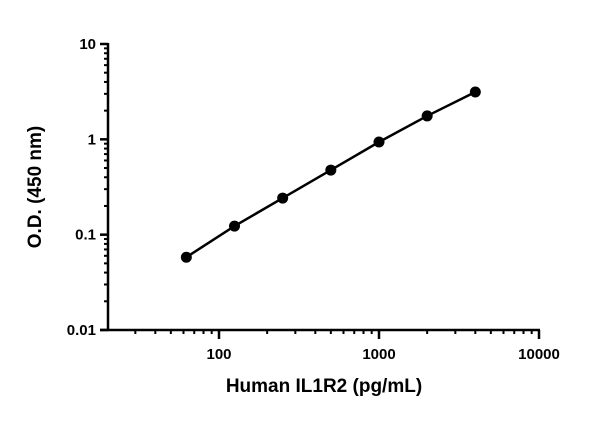  What do you see at coordinates (218, 354) in the screenshot?
I see `x-tick-label: 100` at bounding box center [218, 354].